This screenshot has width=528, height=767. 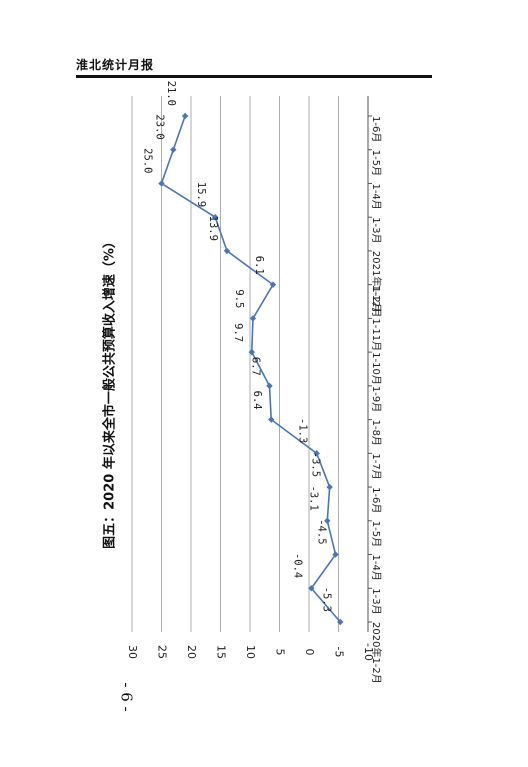 I want to click on data-label: 6.7, so click(x=255, y=366).